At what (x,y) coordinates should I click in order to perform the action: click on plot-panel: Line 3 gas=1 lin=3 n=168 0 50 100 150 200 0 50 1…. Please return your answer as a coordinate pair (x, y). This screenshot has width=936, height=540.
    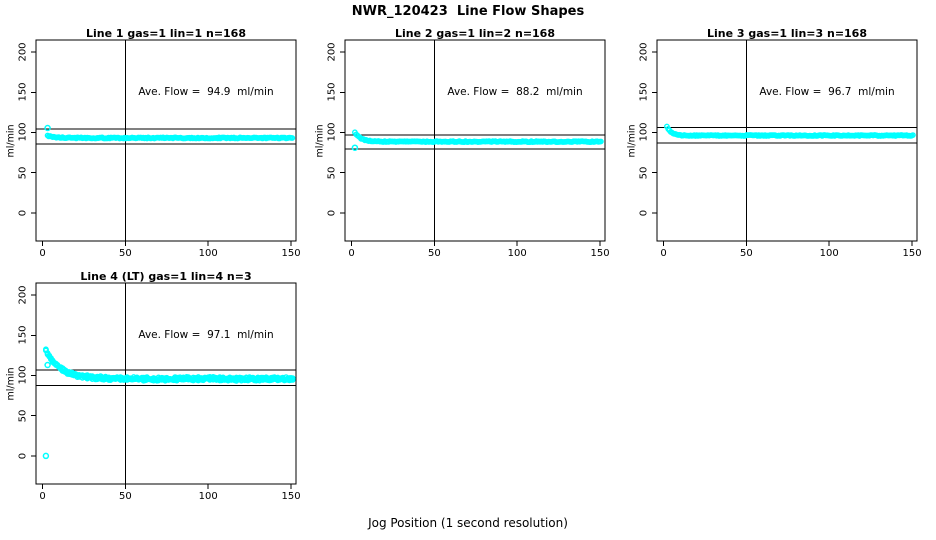
    Looking at the image, I should click on (779, 150).